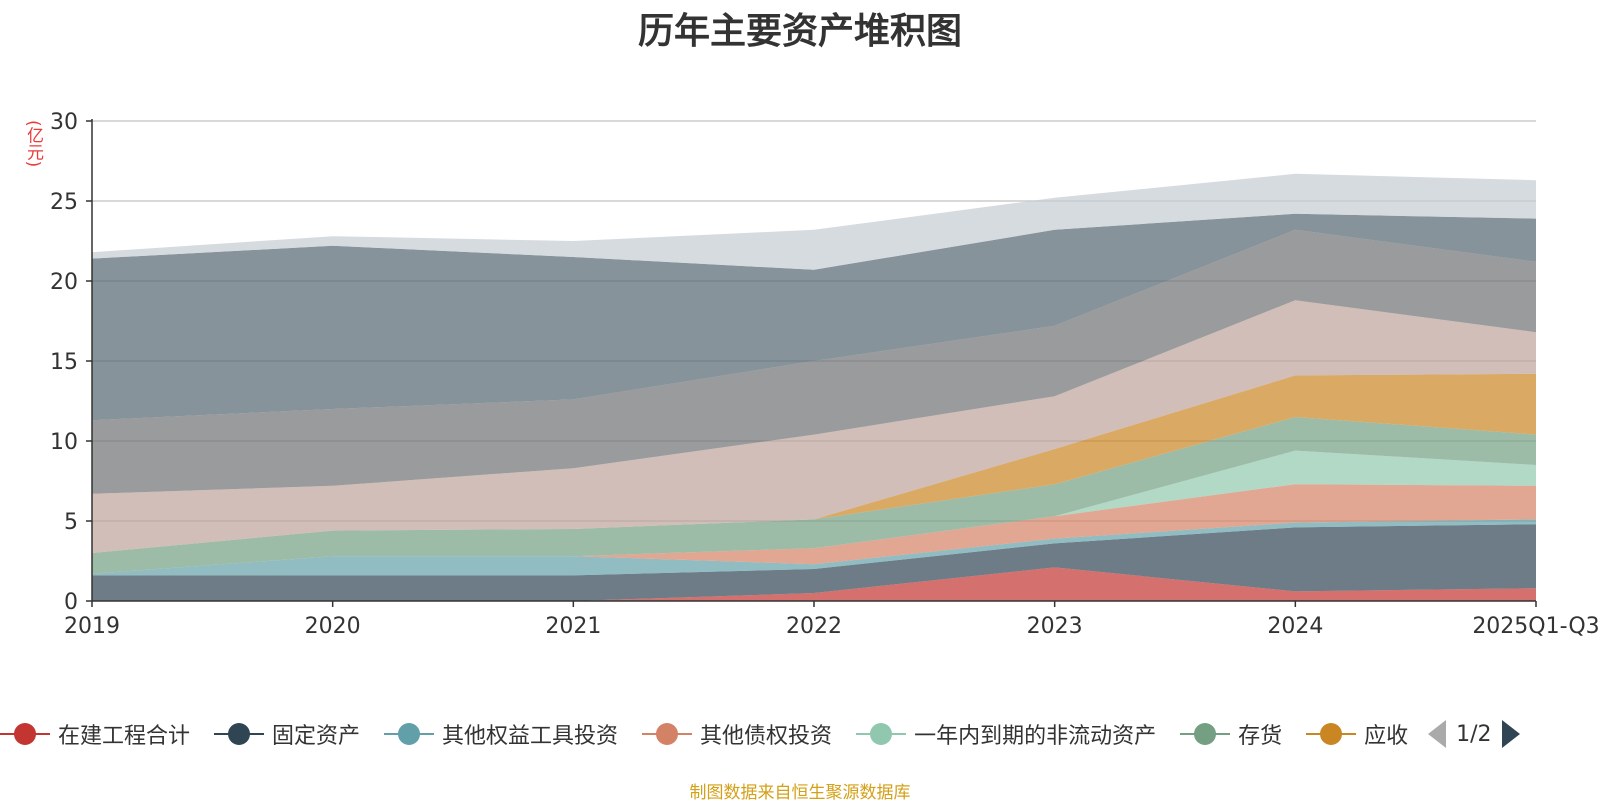 The height and width of the screenshot is (803, 1600). What do you see at coordinates (64, 362) in the screenshot?
I see `y-tick-label-15: 15` at bounding box center [64, 362].